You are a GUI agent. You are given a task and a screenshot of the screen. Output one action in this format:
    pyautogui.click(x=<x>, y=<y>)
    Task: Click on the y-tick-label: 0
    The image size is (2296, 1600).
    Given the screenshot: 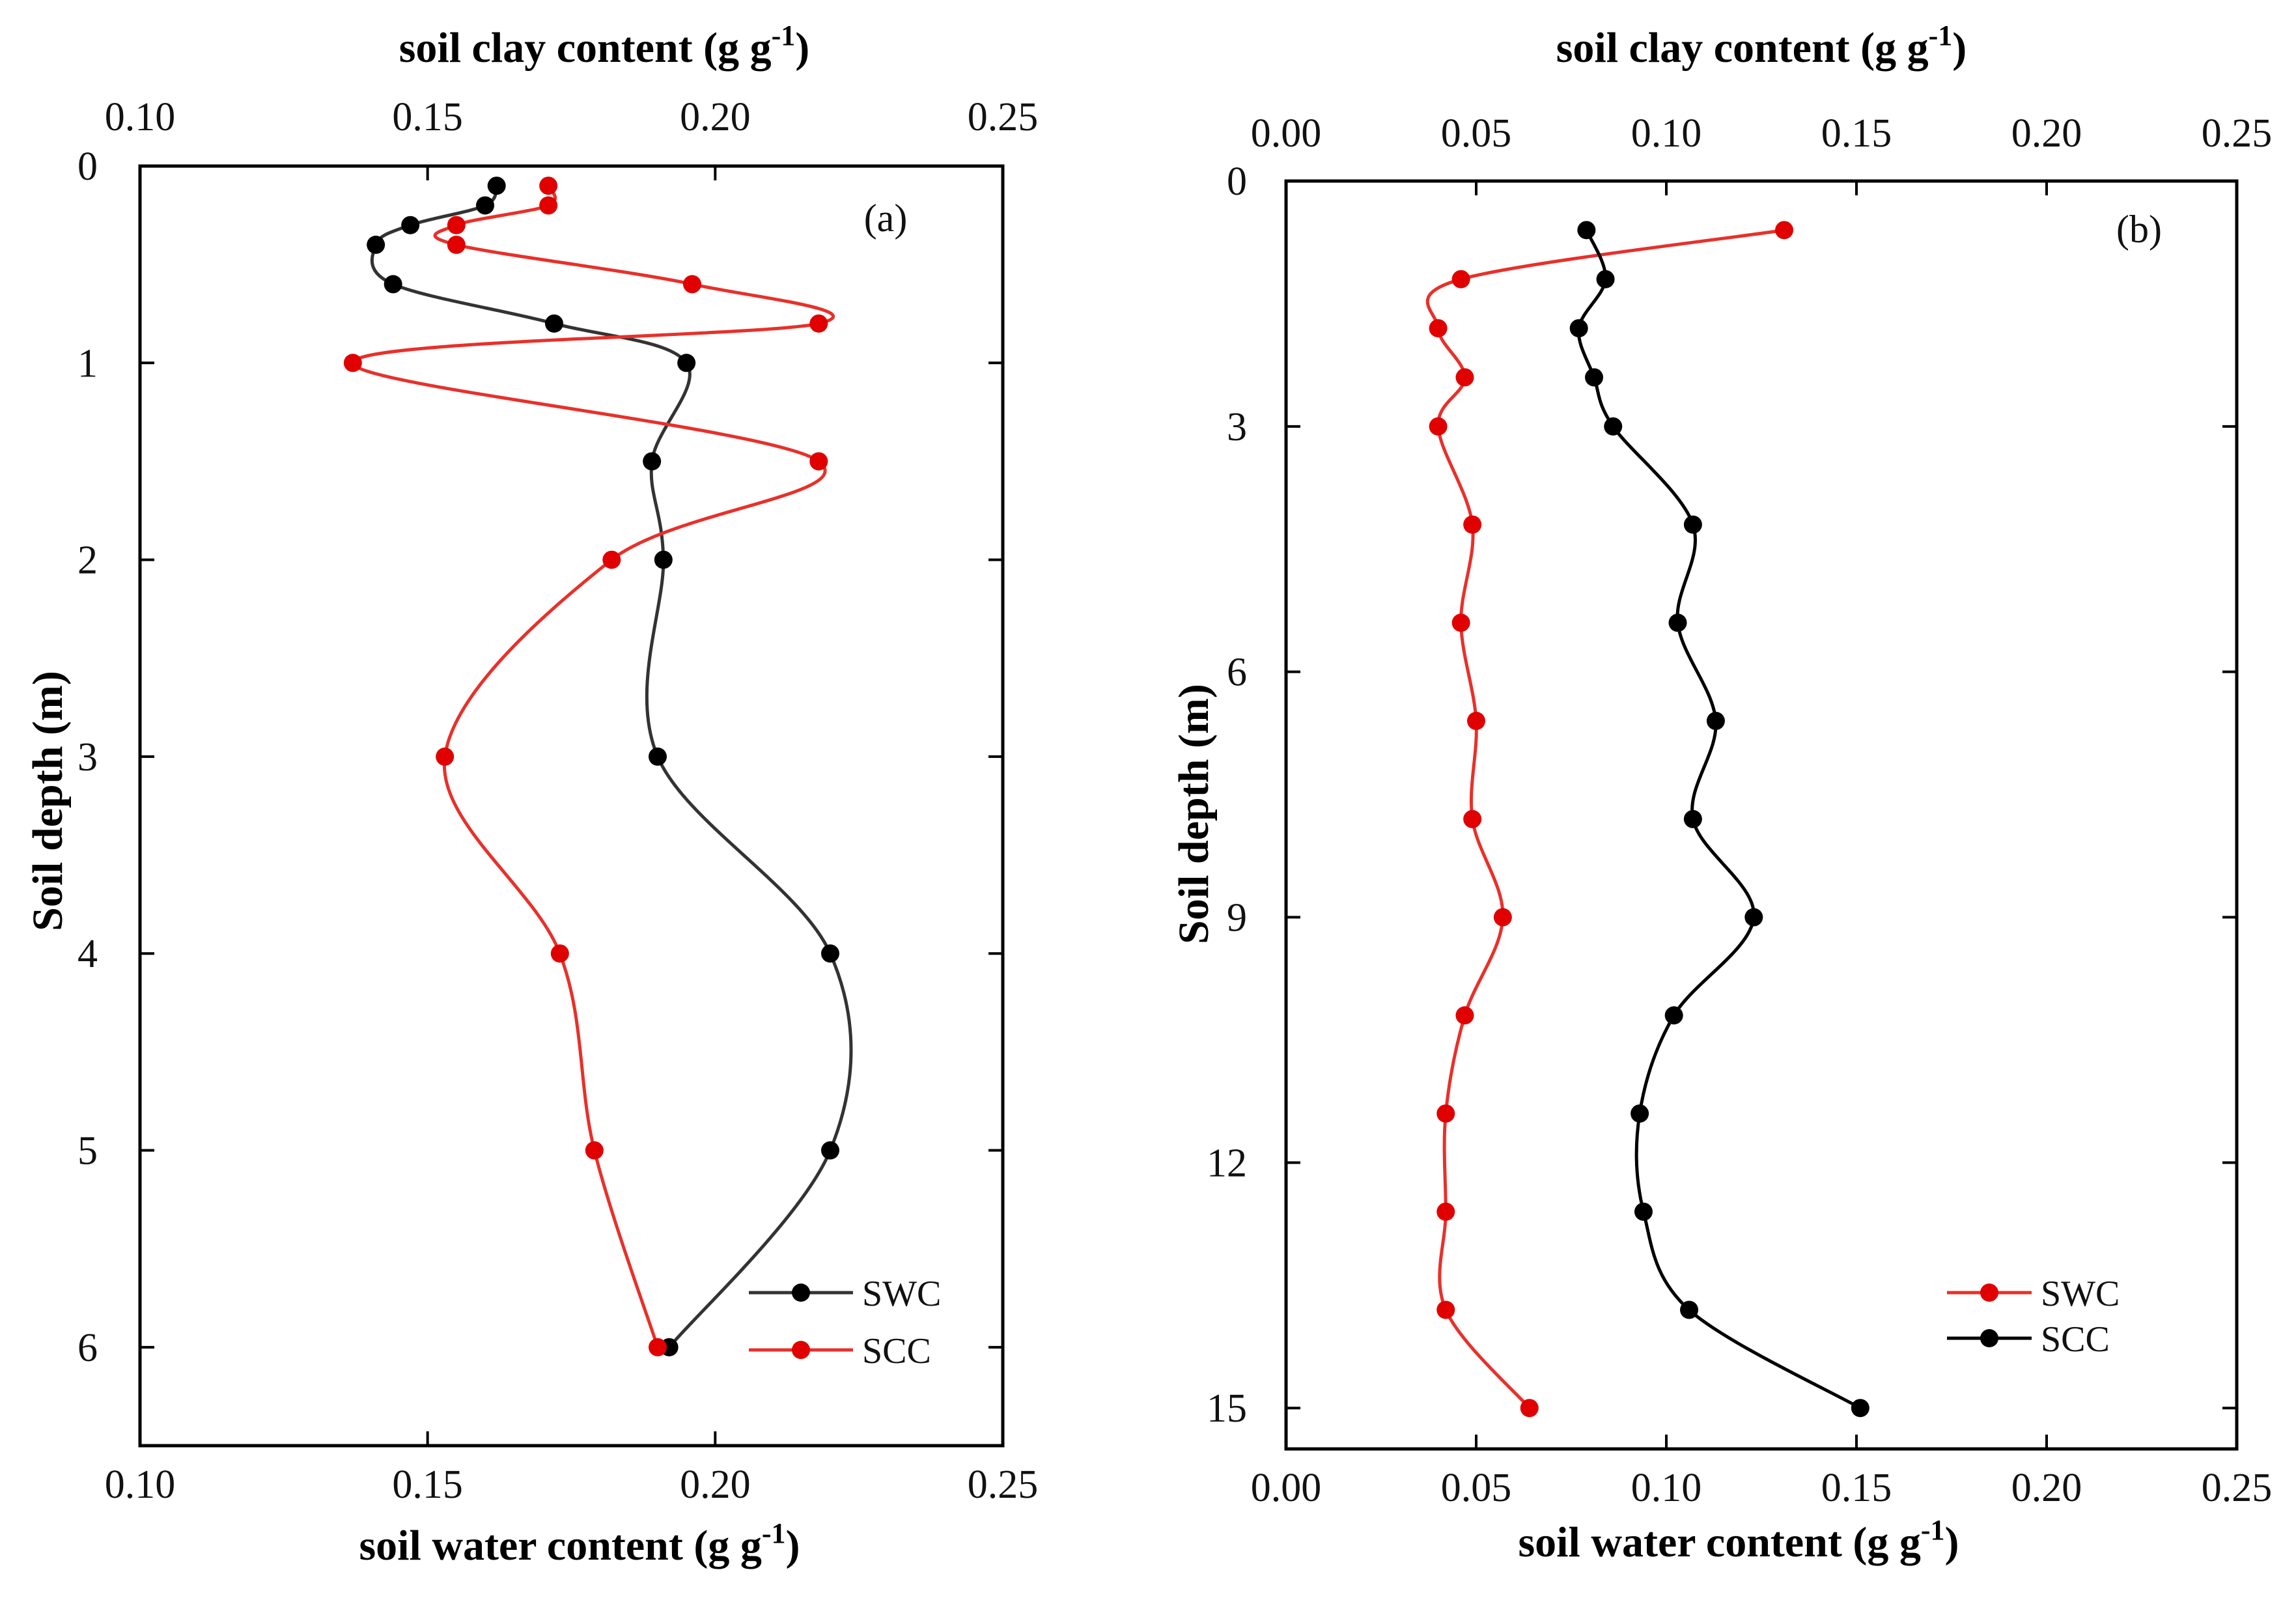 What is the action you would take?
    pyautogui.click(x=1237, y=182)
    